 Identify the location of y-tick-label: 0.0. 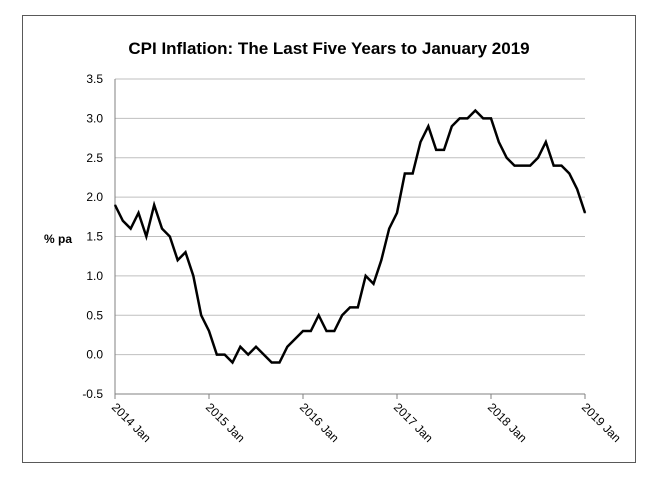
(94, 355).